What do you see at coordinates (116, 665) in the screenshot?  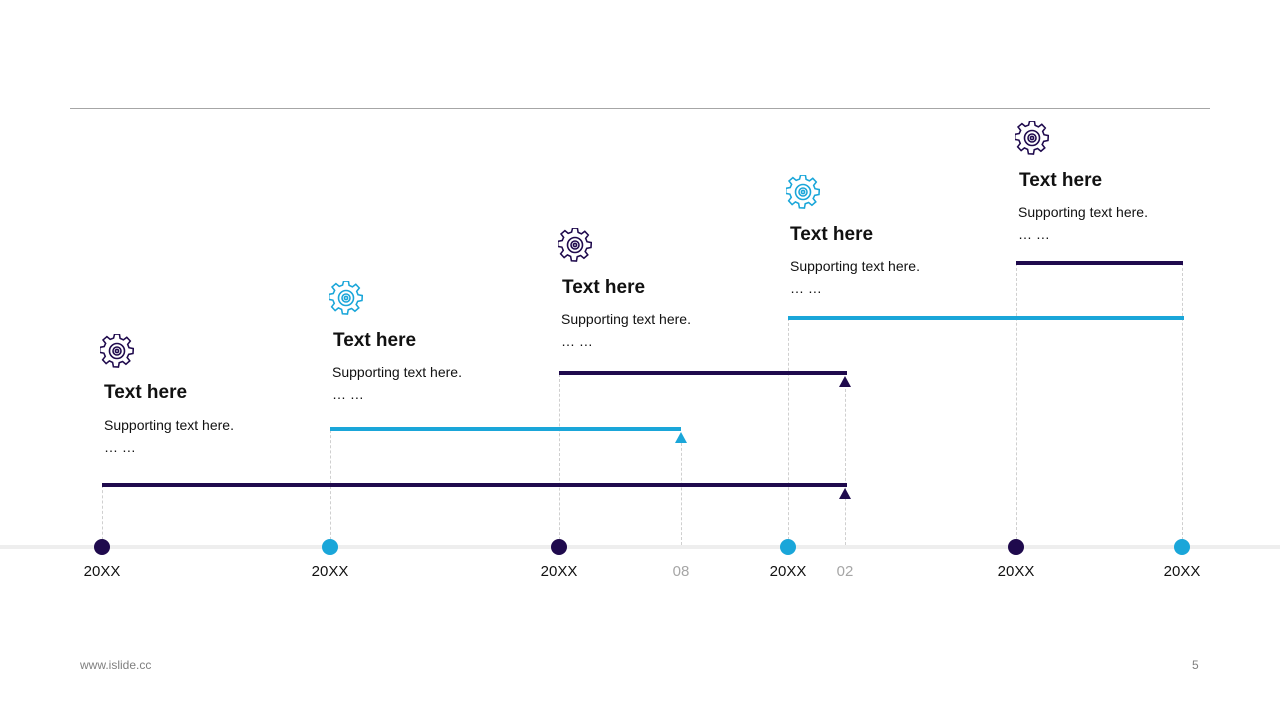 I see `footer-website: www.islide.cc` at bounding box center [116, 665].